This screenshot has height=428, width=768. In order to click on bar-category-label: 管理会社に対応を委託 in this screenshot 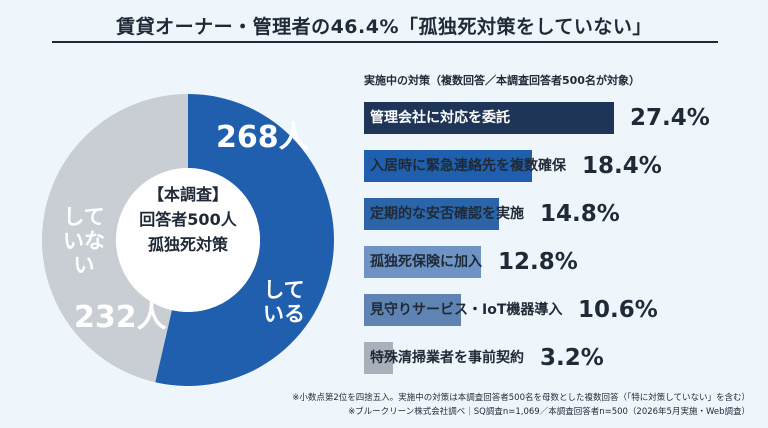, I will do `click(440, 118)`.